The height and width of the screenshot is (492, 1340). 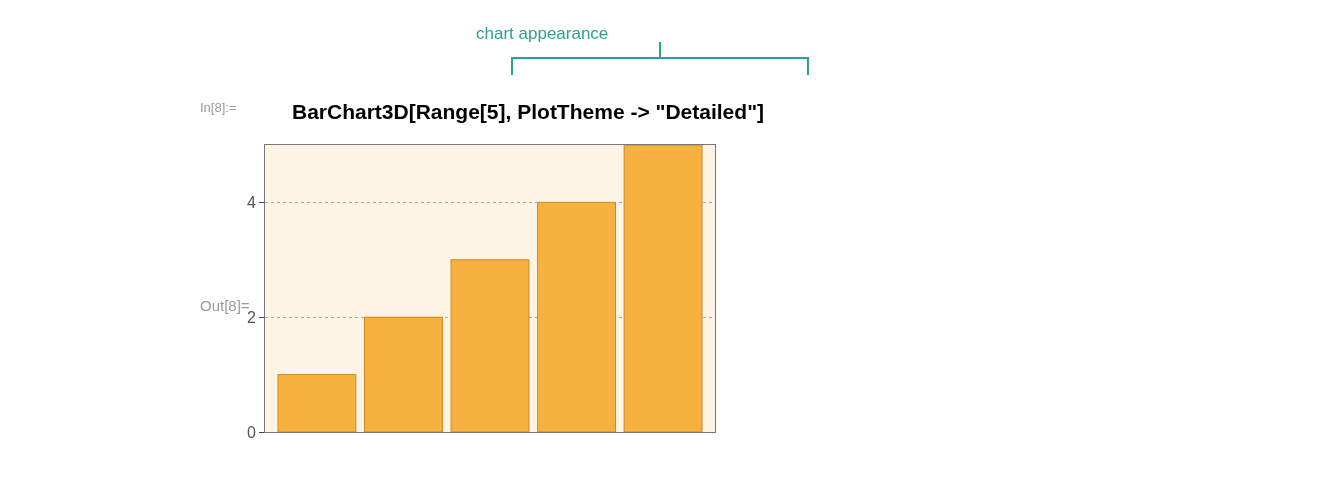 What do you see at coordinates (218, 107) in the screenshot?
I see `text: In[8]:=` at bounding box center [218, 107].